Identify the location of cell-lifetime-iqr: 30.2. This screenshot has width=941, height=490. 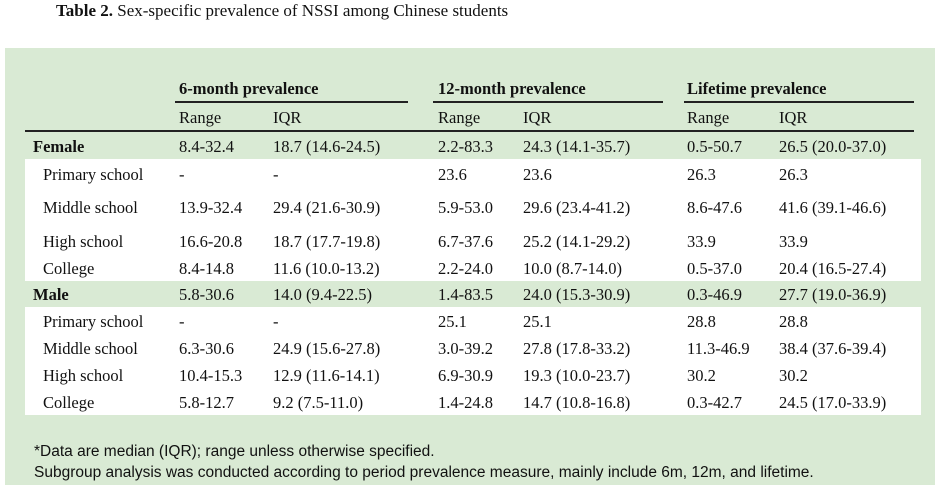
(793, 375).